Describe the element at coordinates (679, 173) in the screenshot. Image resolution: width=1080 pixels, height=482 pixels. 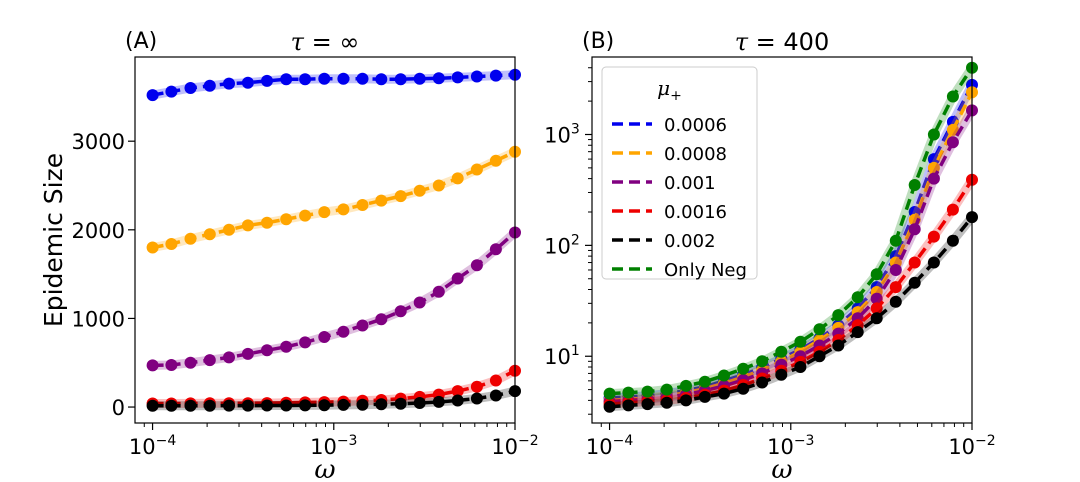
I see `legend: μ+ 0.0006 0.0008 0.001 0.0016 0.002 Only Neg` at that location.